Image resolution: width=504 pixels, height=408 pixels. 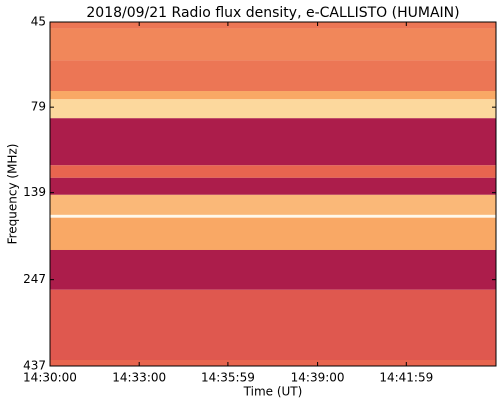 I want to click on y-axis-label: Frequency (MHz), so click(x=13, y=194).